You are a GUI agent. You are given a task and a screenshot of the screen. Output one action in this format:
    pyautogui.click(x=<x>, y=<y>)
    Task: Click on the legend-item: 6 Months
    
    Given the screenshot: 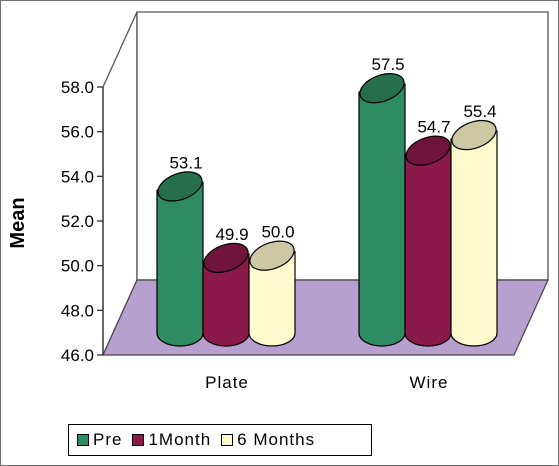 What is the action you would take?
    pyautogui.click(x=268, y=440)
    